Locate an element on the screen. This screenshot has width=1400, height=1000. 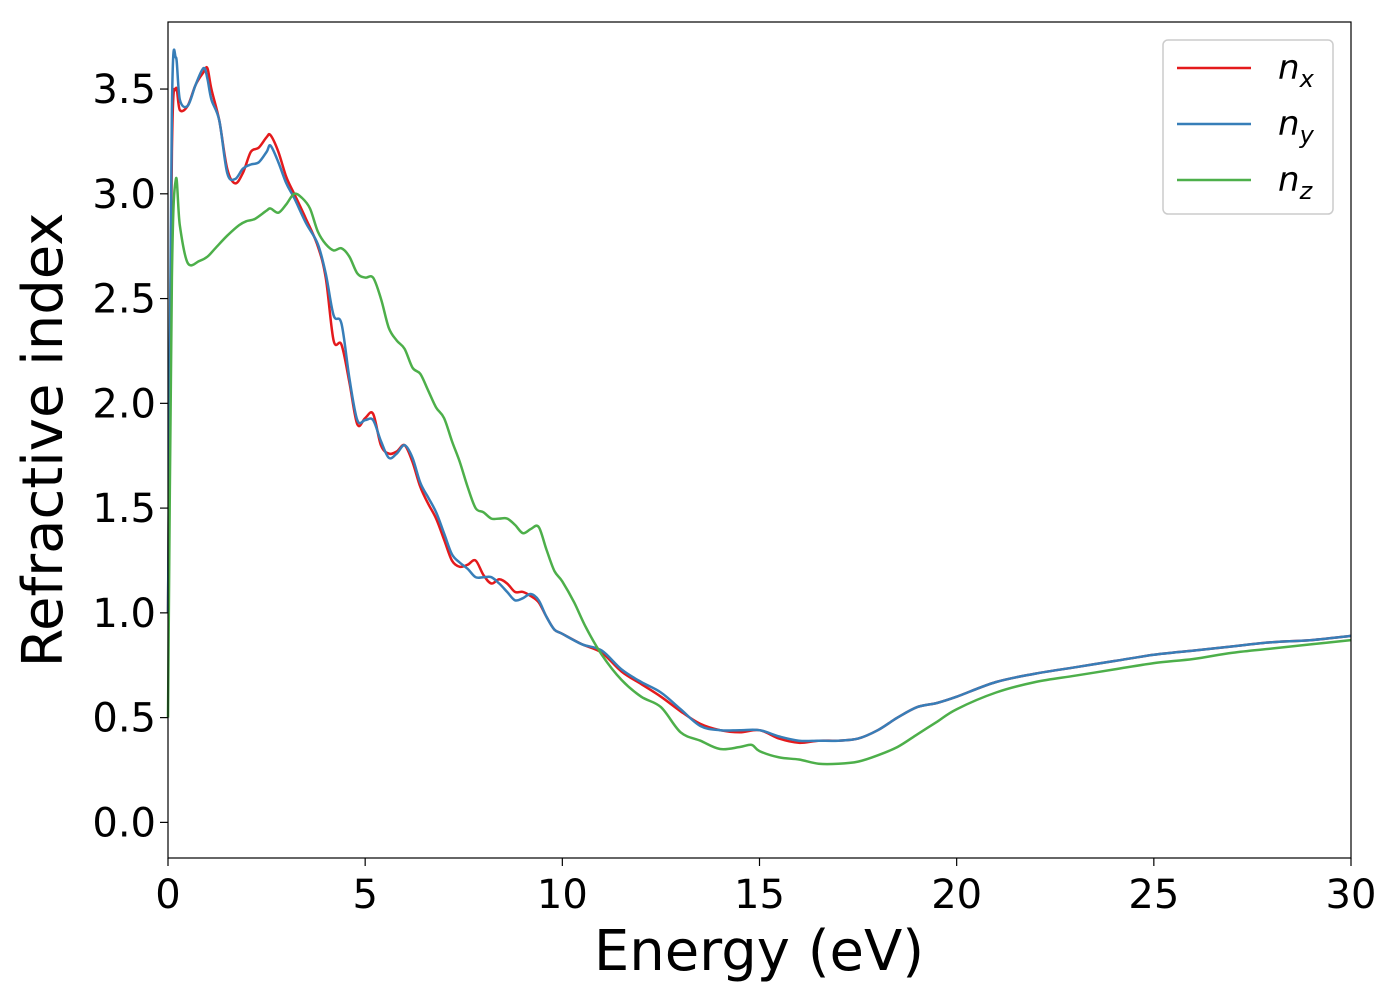
y-tick-label: 3.5 is located at coordinates (124, 90).